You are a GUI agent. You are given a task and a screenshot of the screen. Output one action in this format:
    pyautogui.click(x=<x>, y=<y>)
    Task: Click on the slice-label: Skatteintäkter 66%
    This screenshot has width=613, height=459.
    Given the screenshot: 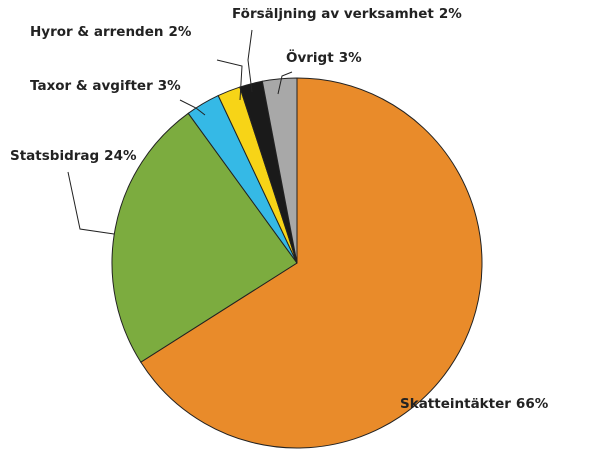 What is the action you would take?
    pyautogui.click(x=474, y=404)
    